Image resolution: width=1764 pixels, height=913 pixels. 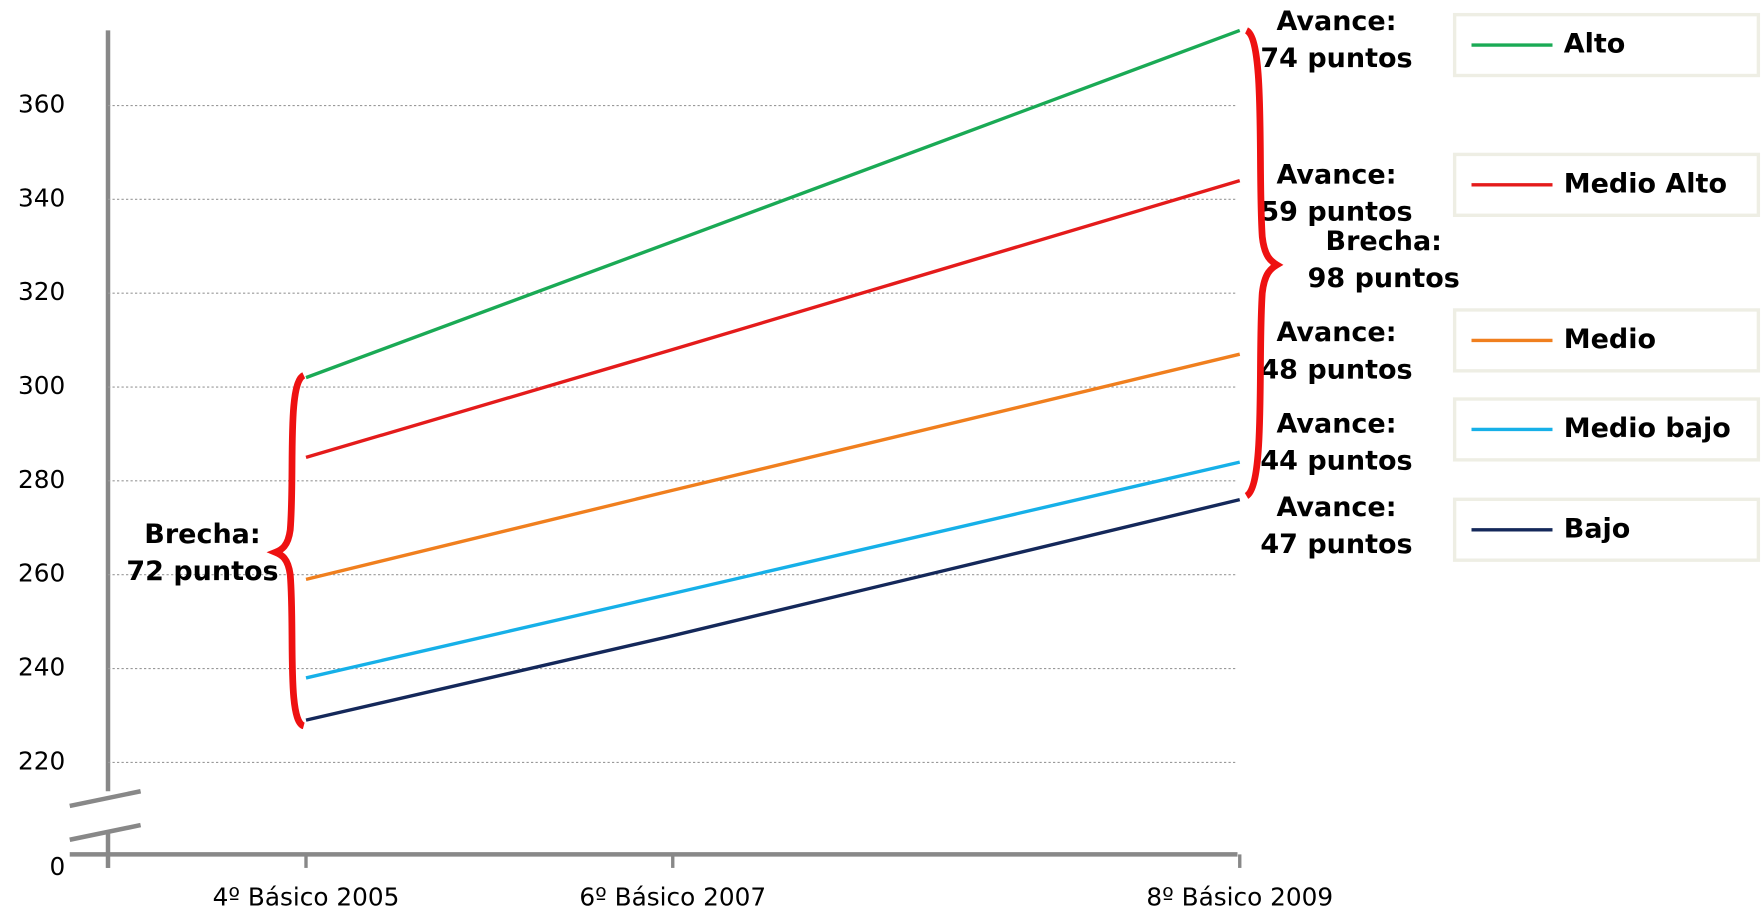 I want to click on y-tick-label: 0, so click(x=57, y=866).